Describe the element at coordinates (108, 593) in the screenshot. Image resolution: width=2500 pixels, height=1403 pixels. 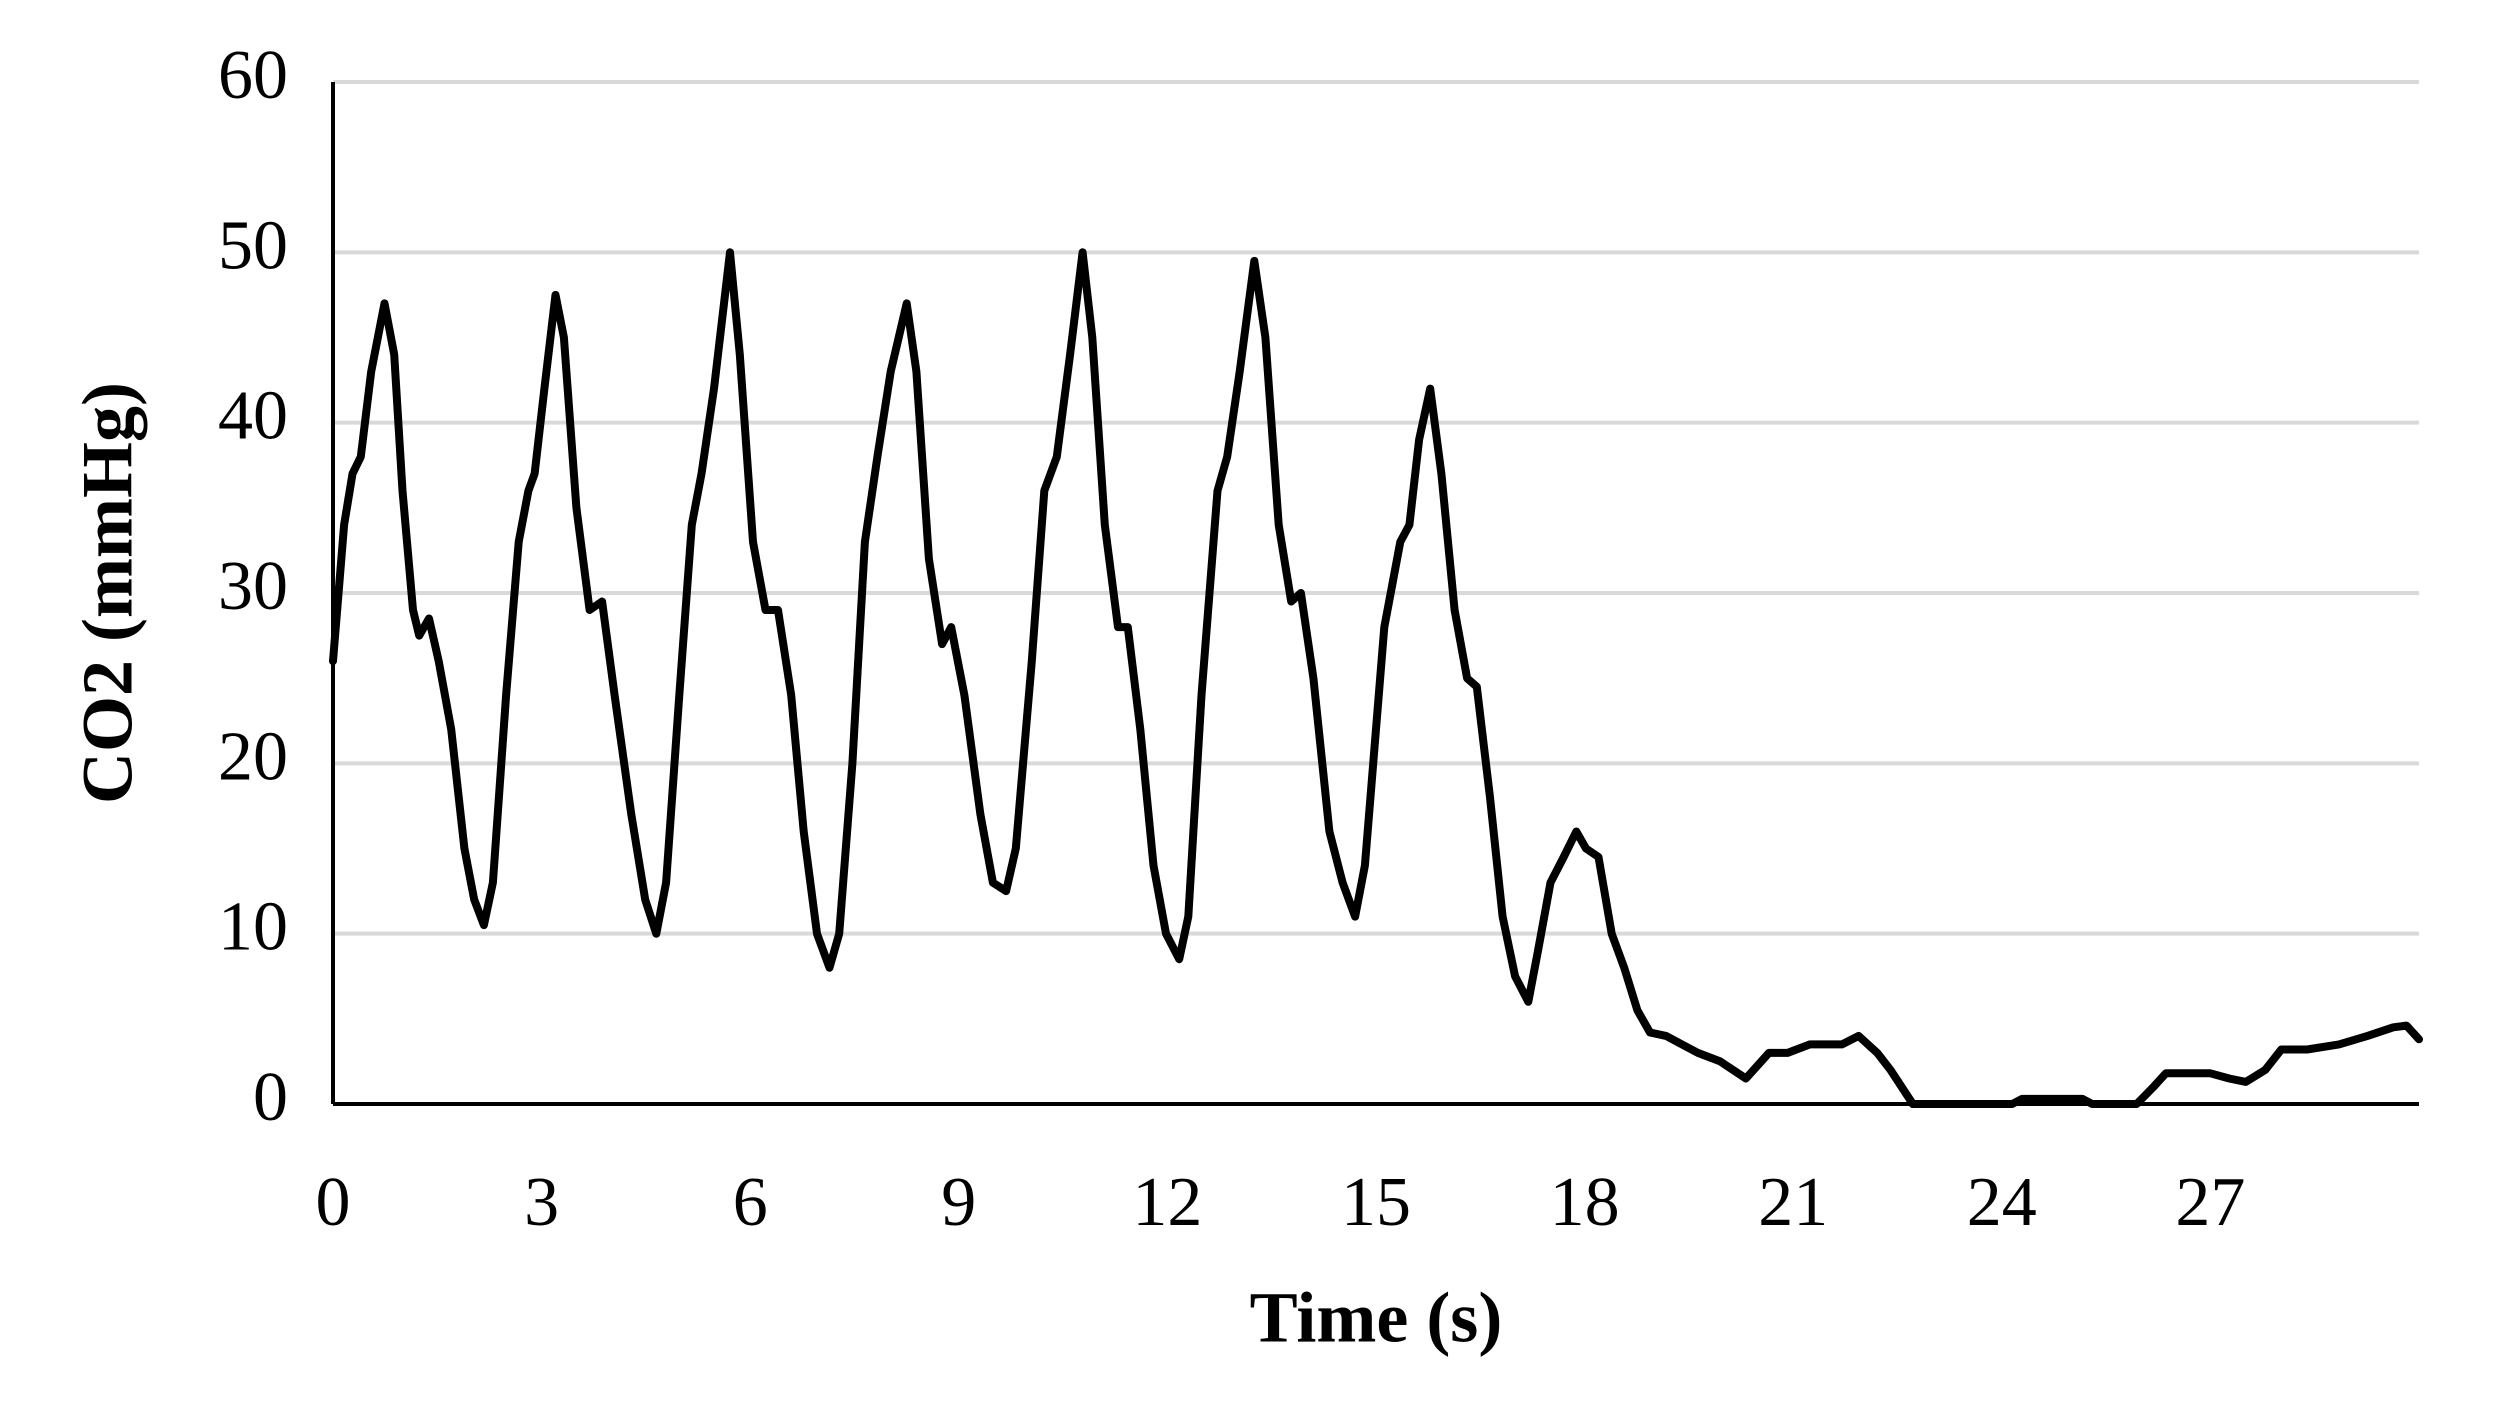
I see `y-axis-title: CO2 (mmHg)` at that location.